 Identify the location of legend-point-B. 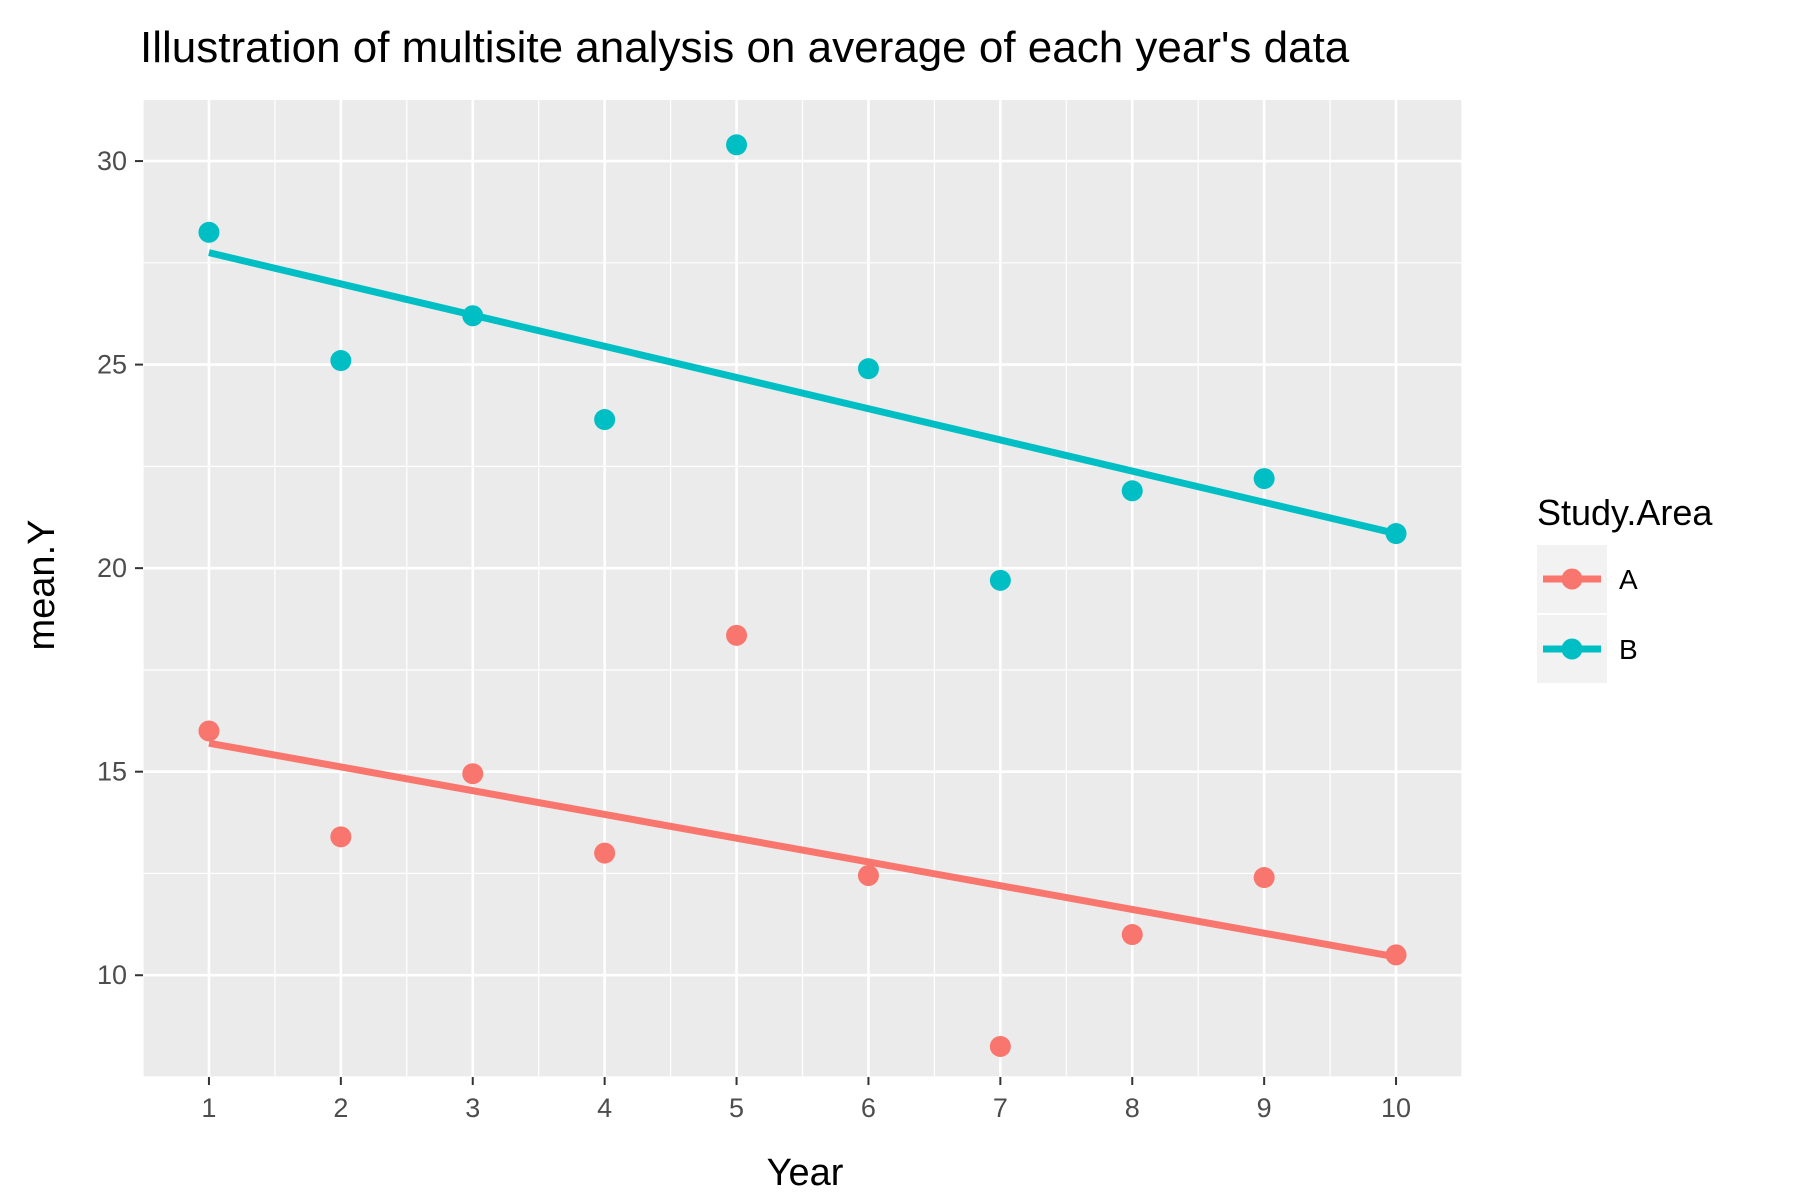
(1572, 649).